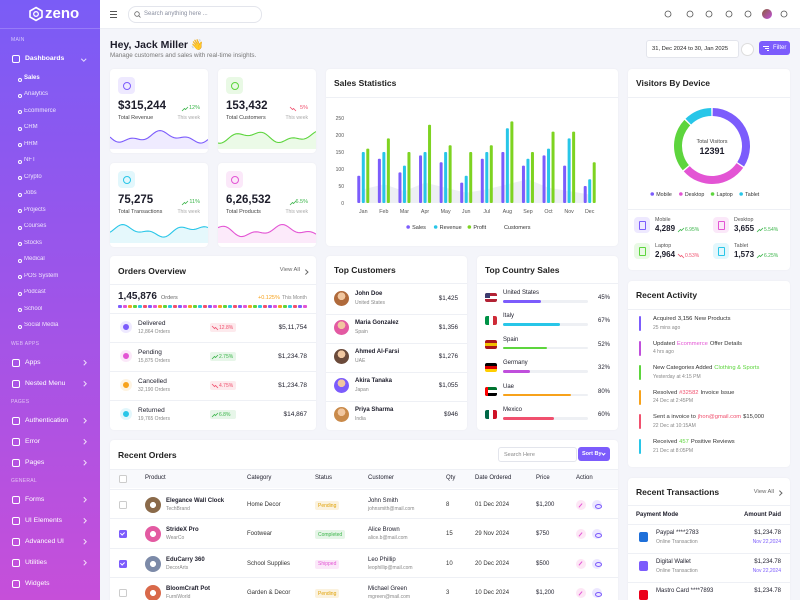 This screenshot has height=600, width=800. Describe the element at coordinates (760, 256) in the screenshot. I see `arrow-line` at that location.